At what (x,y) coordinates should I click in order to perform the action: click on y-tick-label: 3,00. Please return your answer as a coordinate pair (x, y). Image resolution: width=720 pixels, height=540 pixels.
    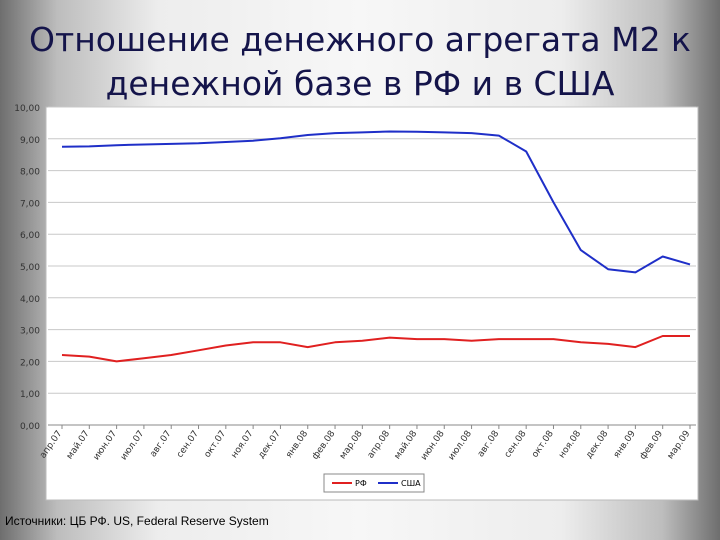
    Looking at the image, I should click on (30, 332).